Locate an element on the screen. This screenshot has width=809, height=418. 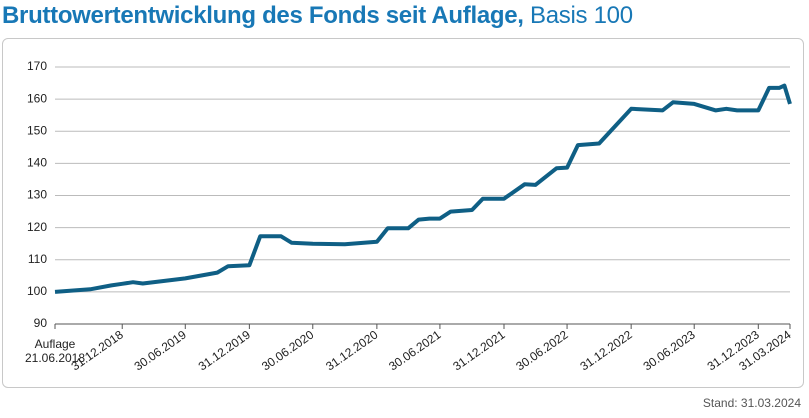
x-tick-label: 30.06.2022 is located at coordinates (541, 350).